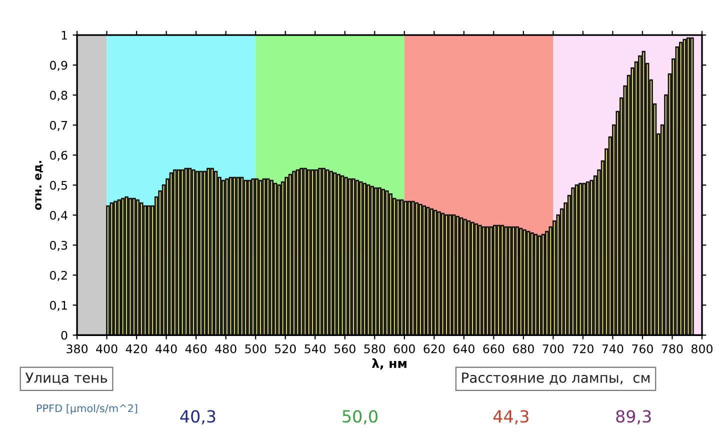 This screenshot has height=433, width=720. I want to click on text: 50,0, so click(360, 417).